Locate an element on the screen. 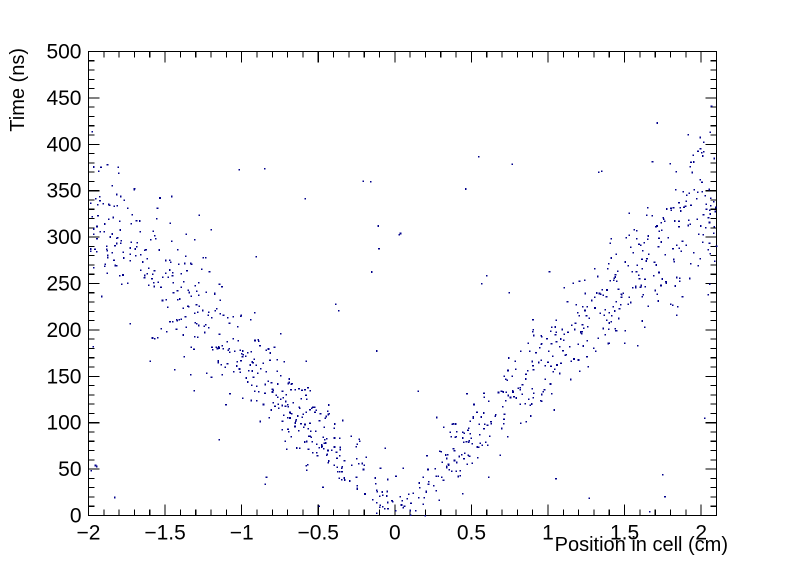 The height and width of the screenshot is (572, 796). x-axis-tick-labels: −2 −1.5 −1 −0.5 0 0.5 1 1.5 2 is located at coordinates (392, 533).